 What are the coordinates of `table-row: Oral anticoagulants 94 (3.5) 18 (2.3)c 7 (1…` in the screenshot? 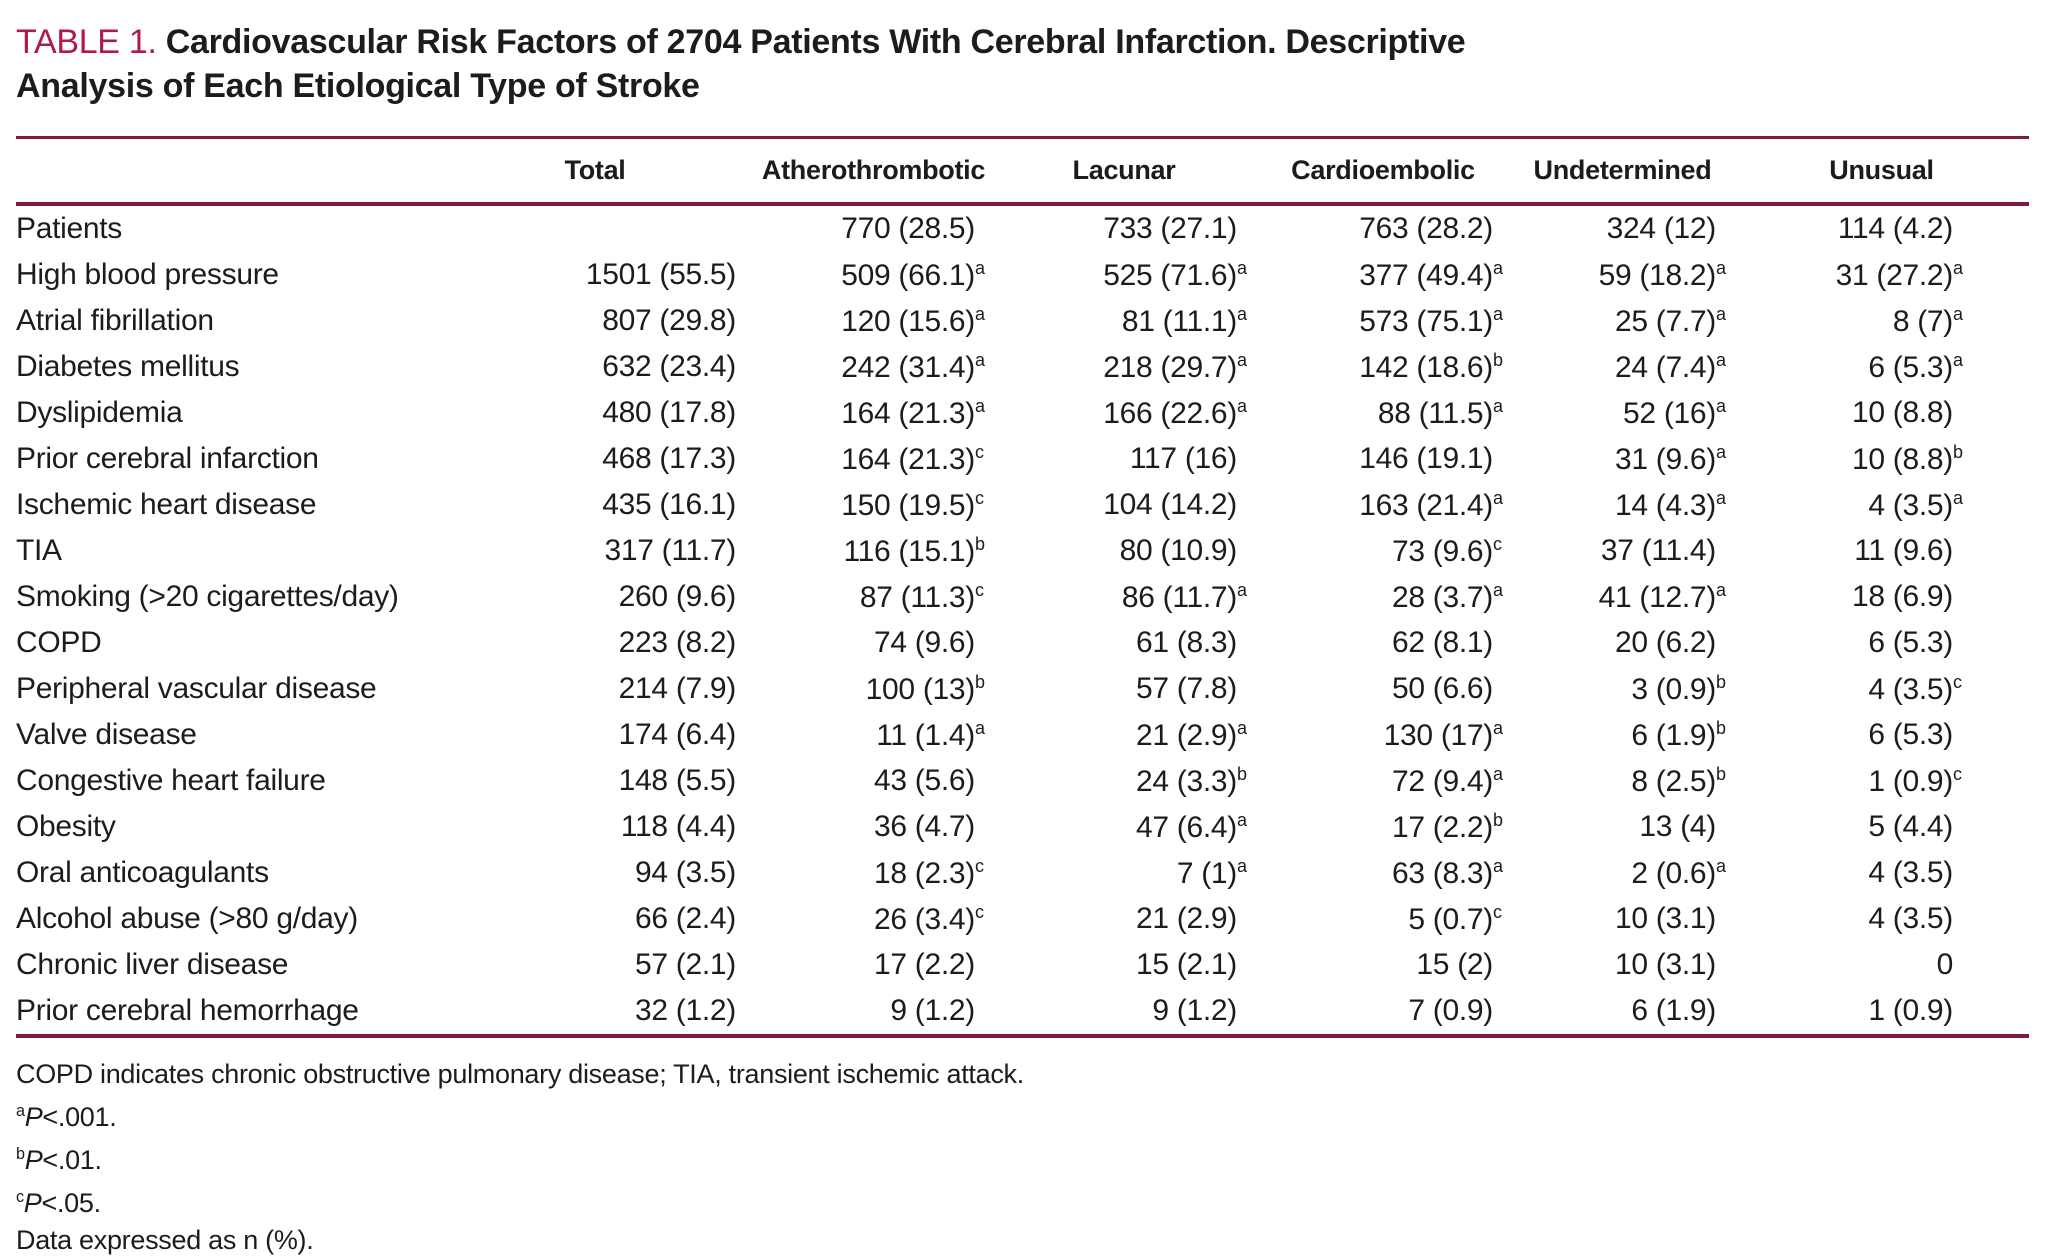 It's located at (1022, 873).